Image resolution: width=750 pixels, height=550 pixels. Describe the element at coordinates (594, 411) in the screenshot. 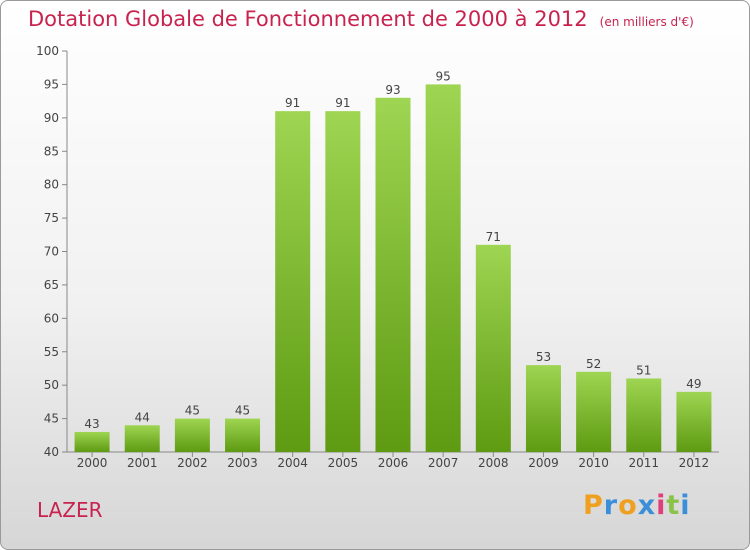

I see `bar-2010` at that location.